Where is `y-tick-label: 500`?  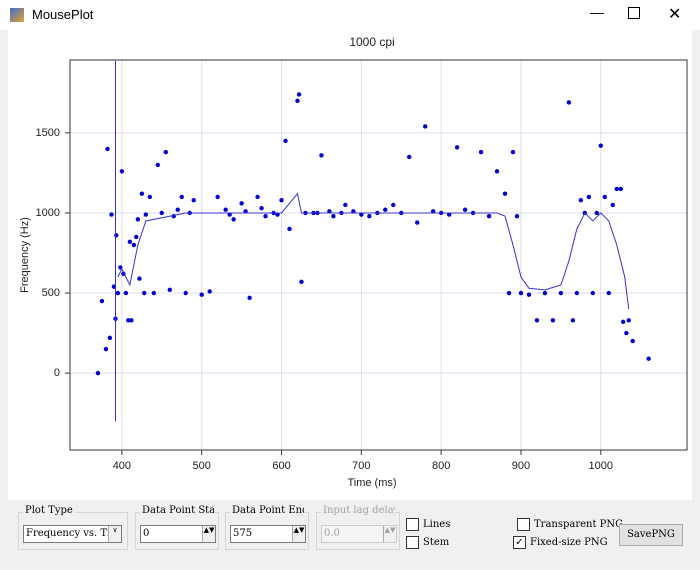
y-tick-label: 500 is located at coordinates (51, 293).